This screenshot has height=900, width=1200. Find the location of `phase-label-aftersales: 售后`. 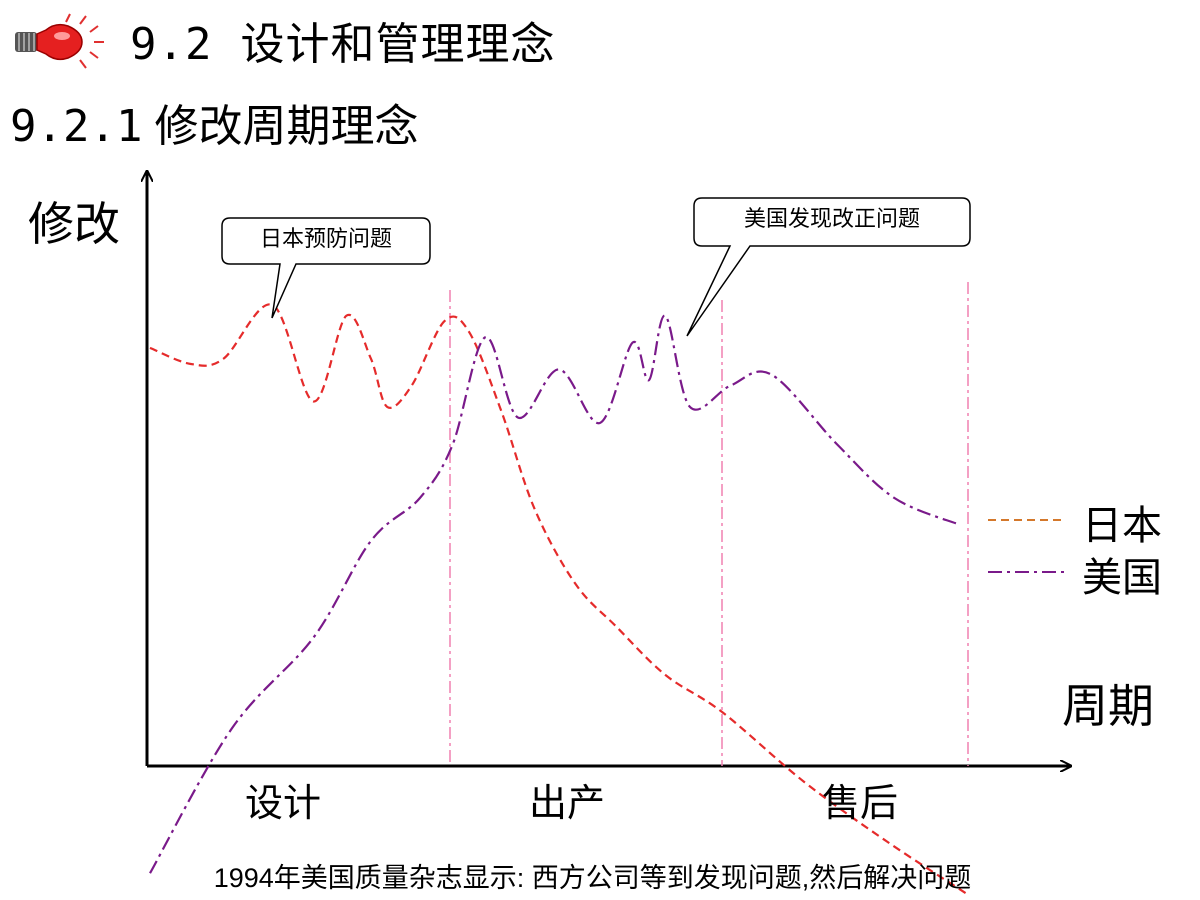

phase-label-aftersales: 售后 is located at coordinates (859, 803).